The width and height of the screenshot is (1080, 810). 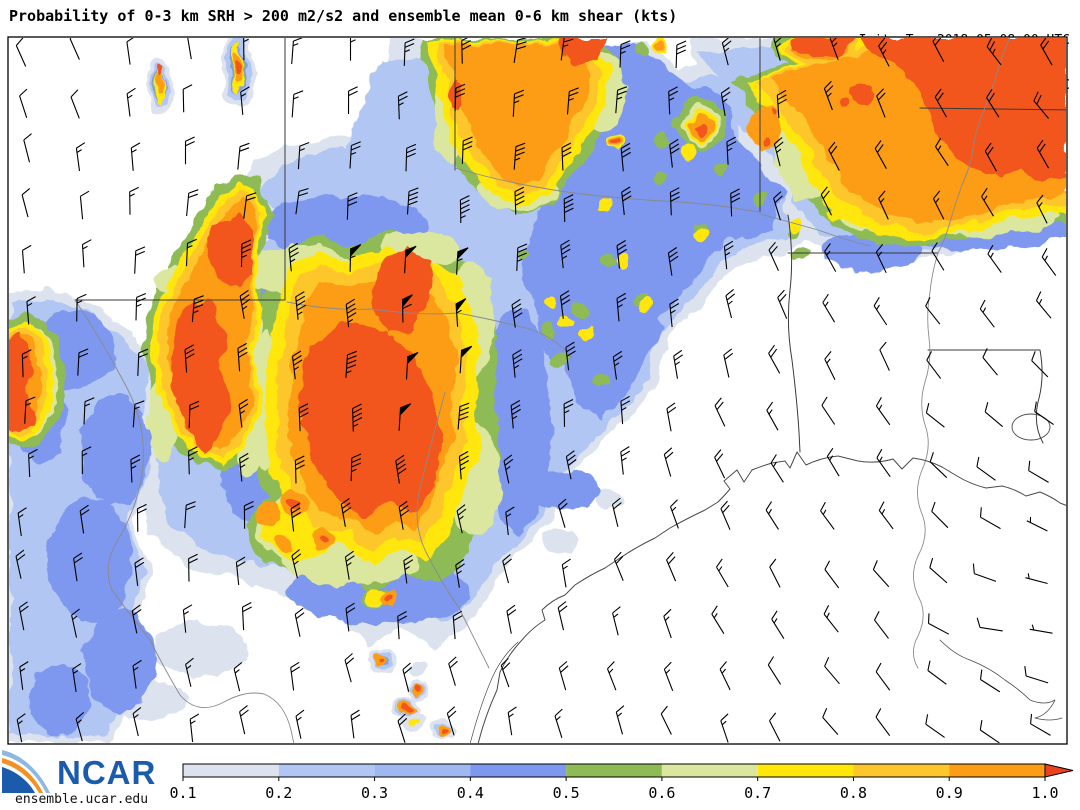 I want to click on colorbar-tick-label: 0.4, so click(x=470, y=793).